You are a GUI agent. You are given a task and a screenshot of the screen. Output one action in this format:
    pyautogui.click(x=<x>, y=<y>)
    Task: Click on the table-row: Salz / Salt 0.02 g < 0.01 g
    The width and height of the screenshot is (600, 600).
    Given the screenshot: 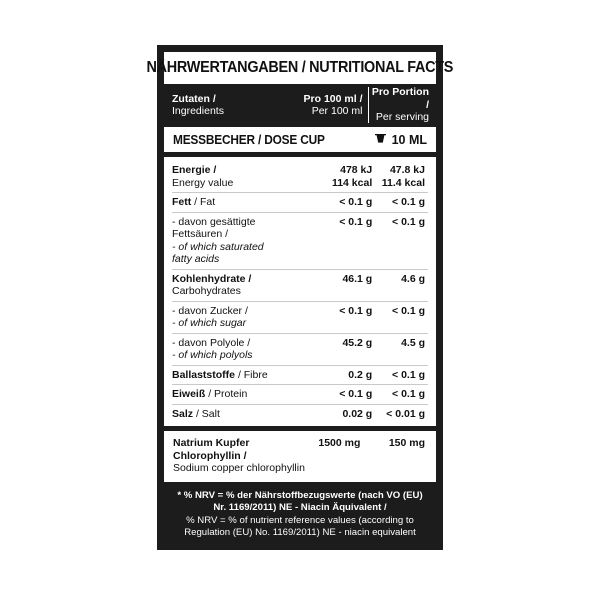 What is the action you would take?
    pyautogui.click(x=300, y=413)
    